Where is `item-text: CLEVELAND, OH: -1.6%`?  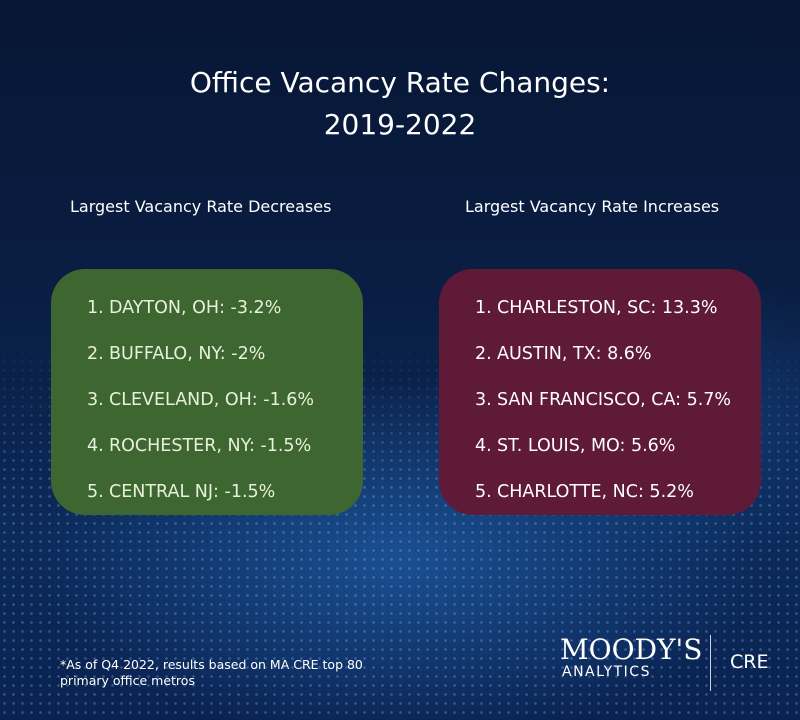 item-text: CLEVELAND, OH: -1.6% is located at coordinates (212, 400).